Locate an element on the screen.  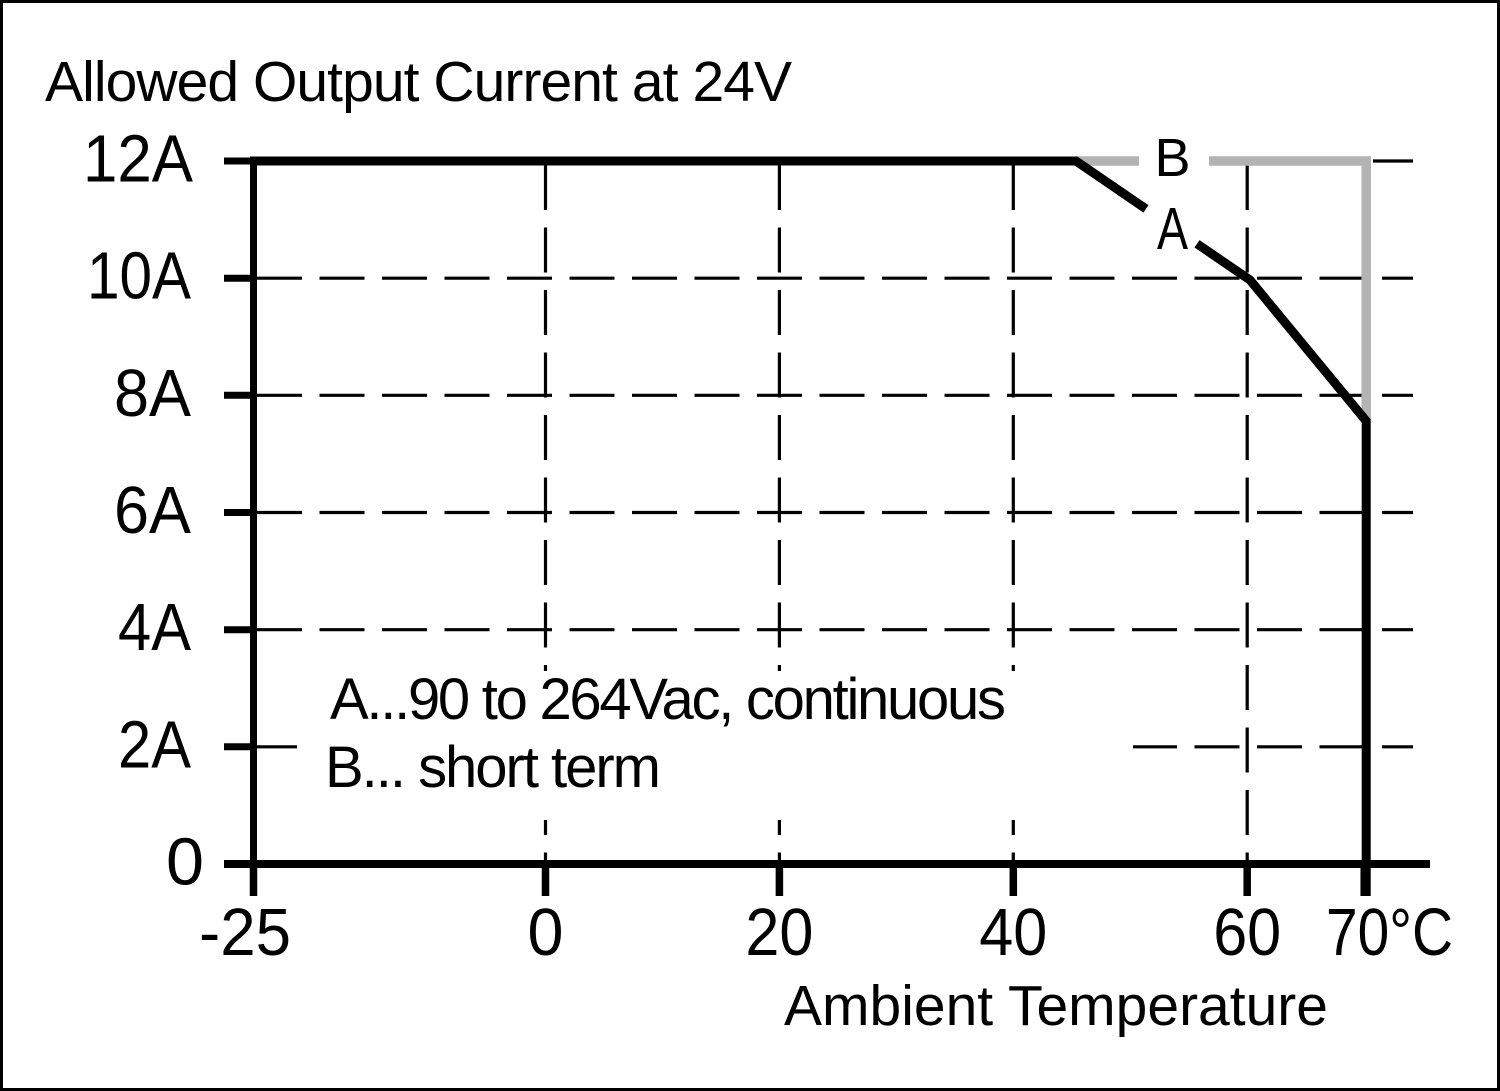
svg-text: 12A is located at coordinates (138, 159).